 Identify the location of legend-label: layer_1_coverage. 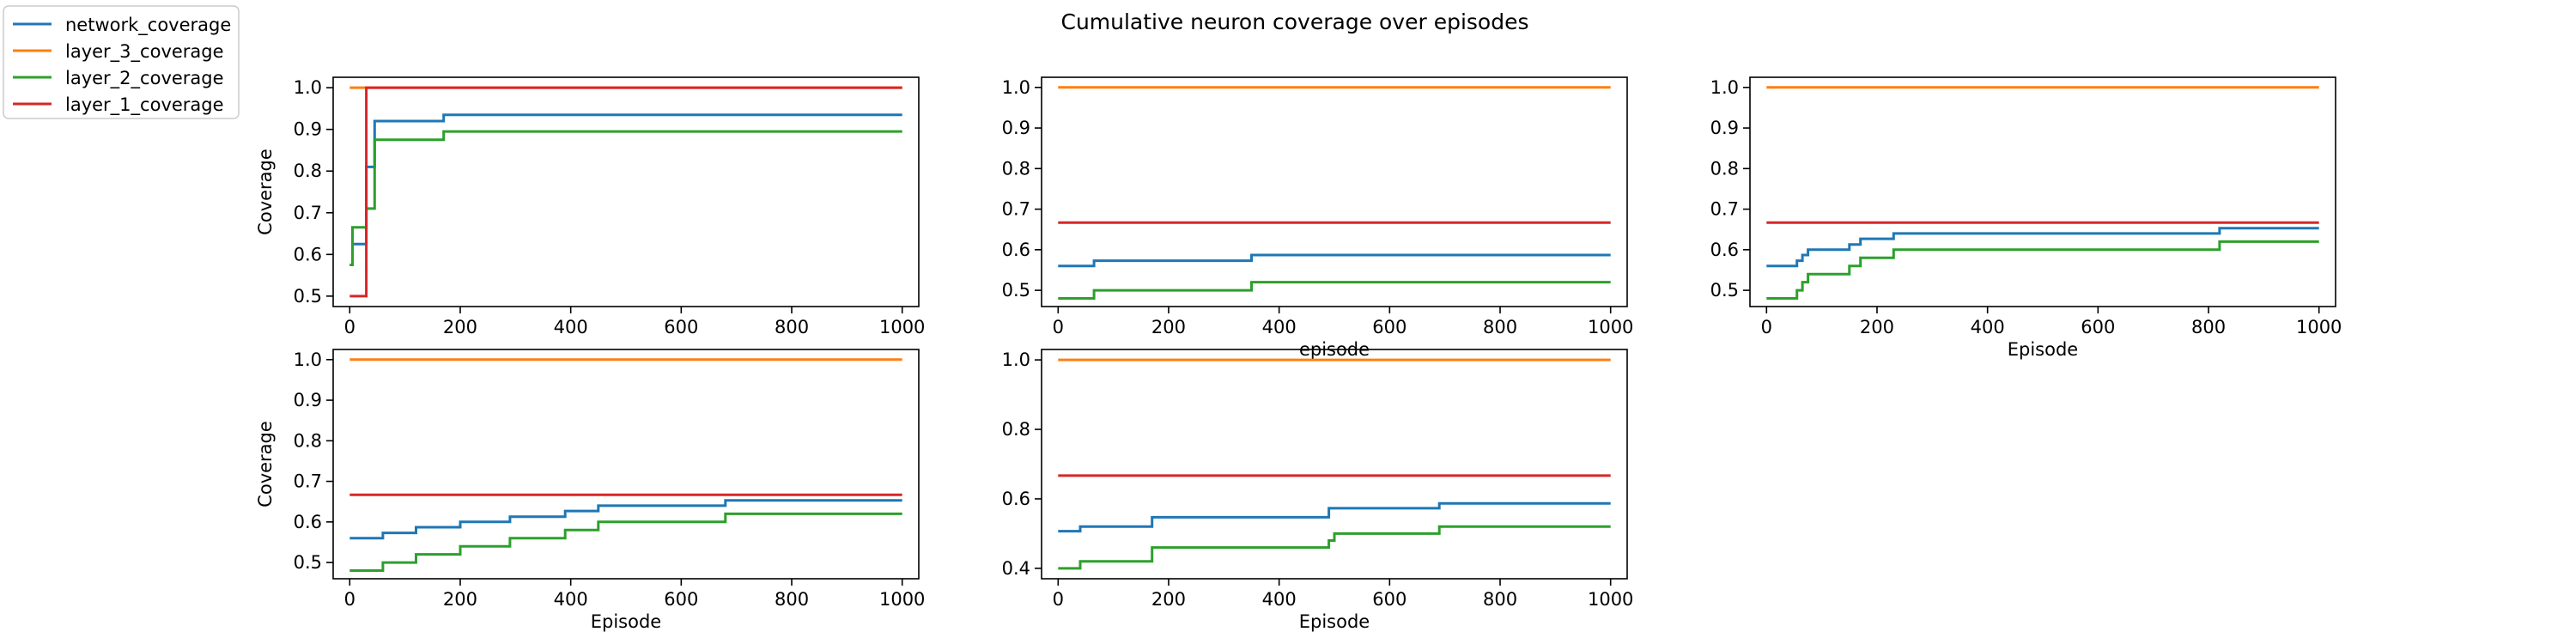
(144, 105).